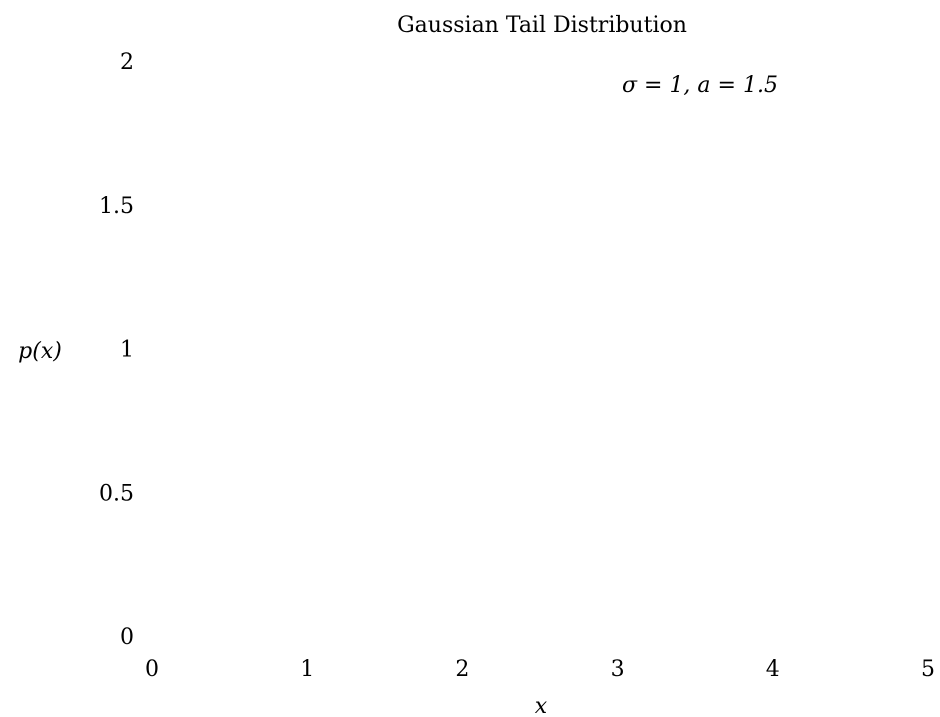 The height and width of the screenshot is (717, 940). What do you see at coordinates (540, 669) in the screenshot?
I see `x-axis-tick-labels: 0 1 2 3 4 5` at bounding box center [540, 669].